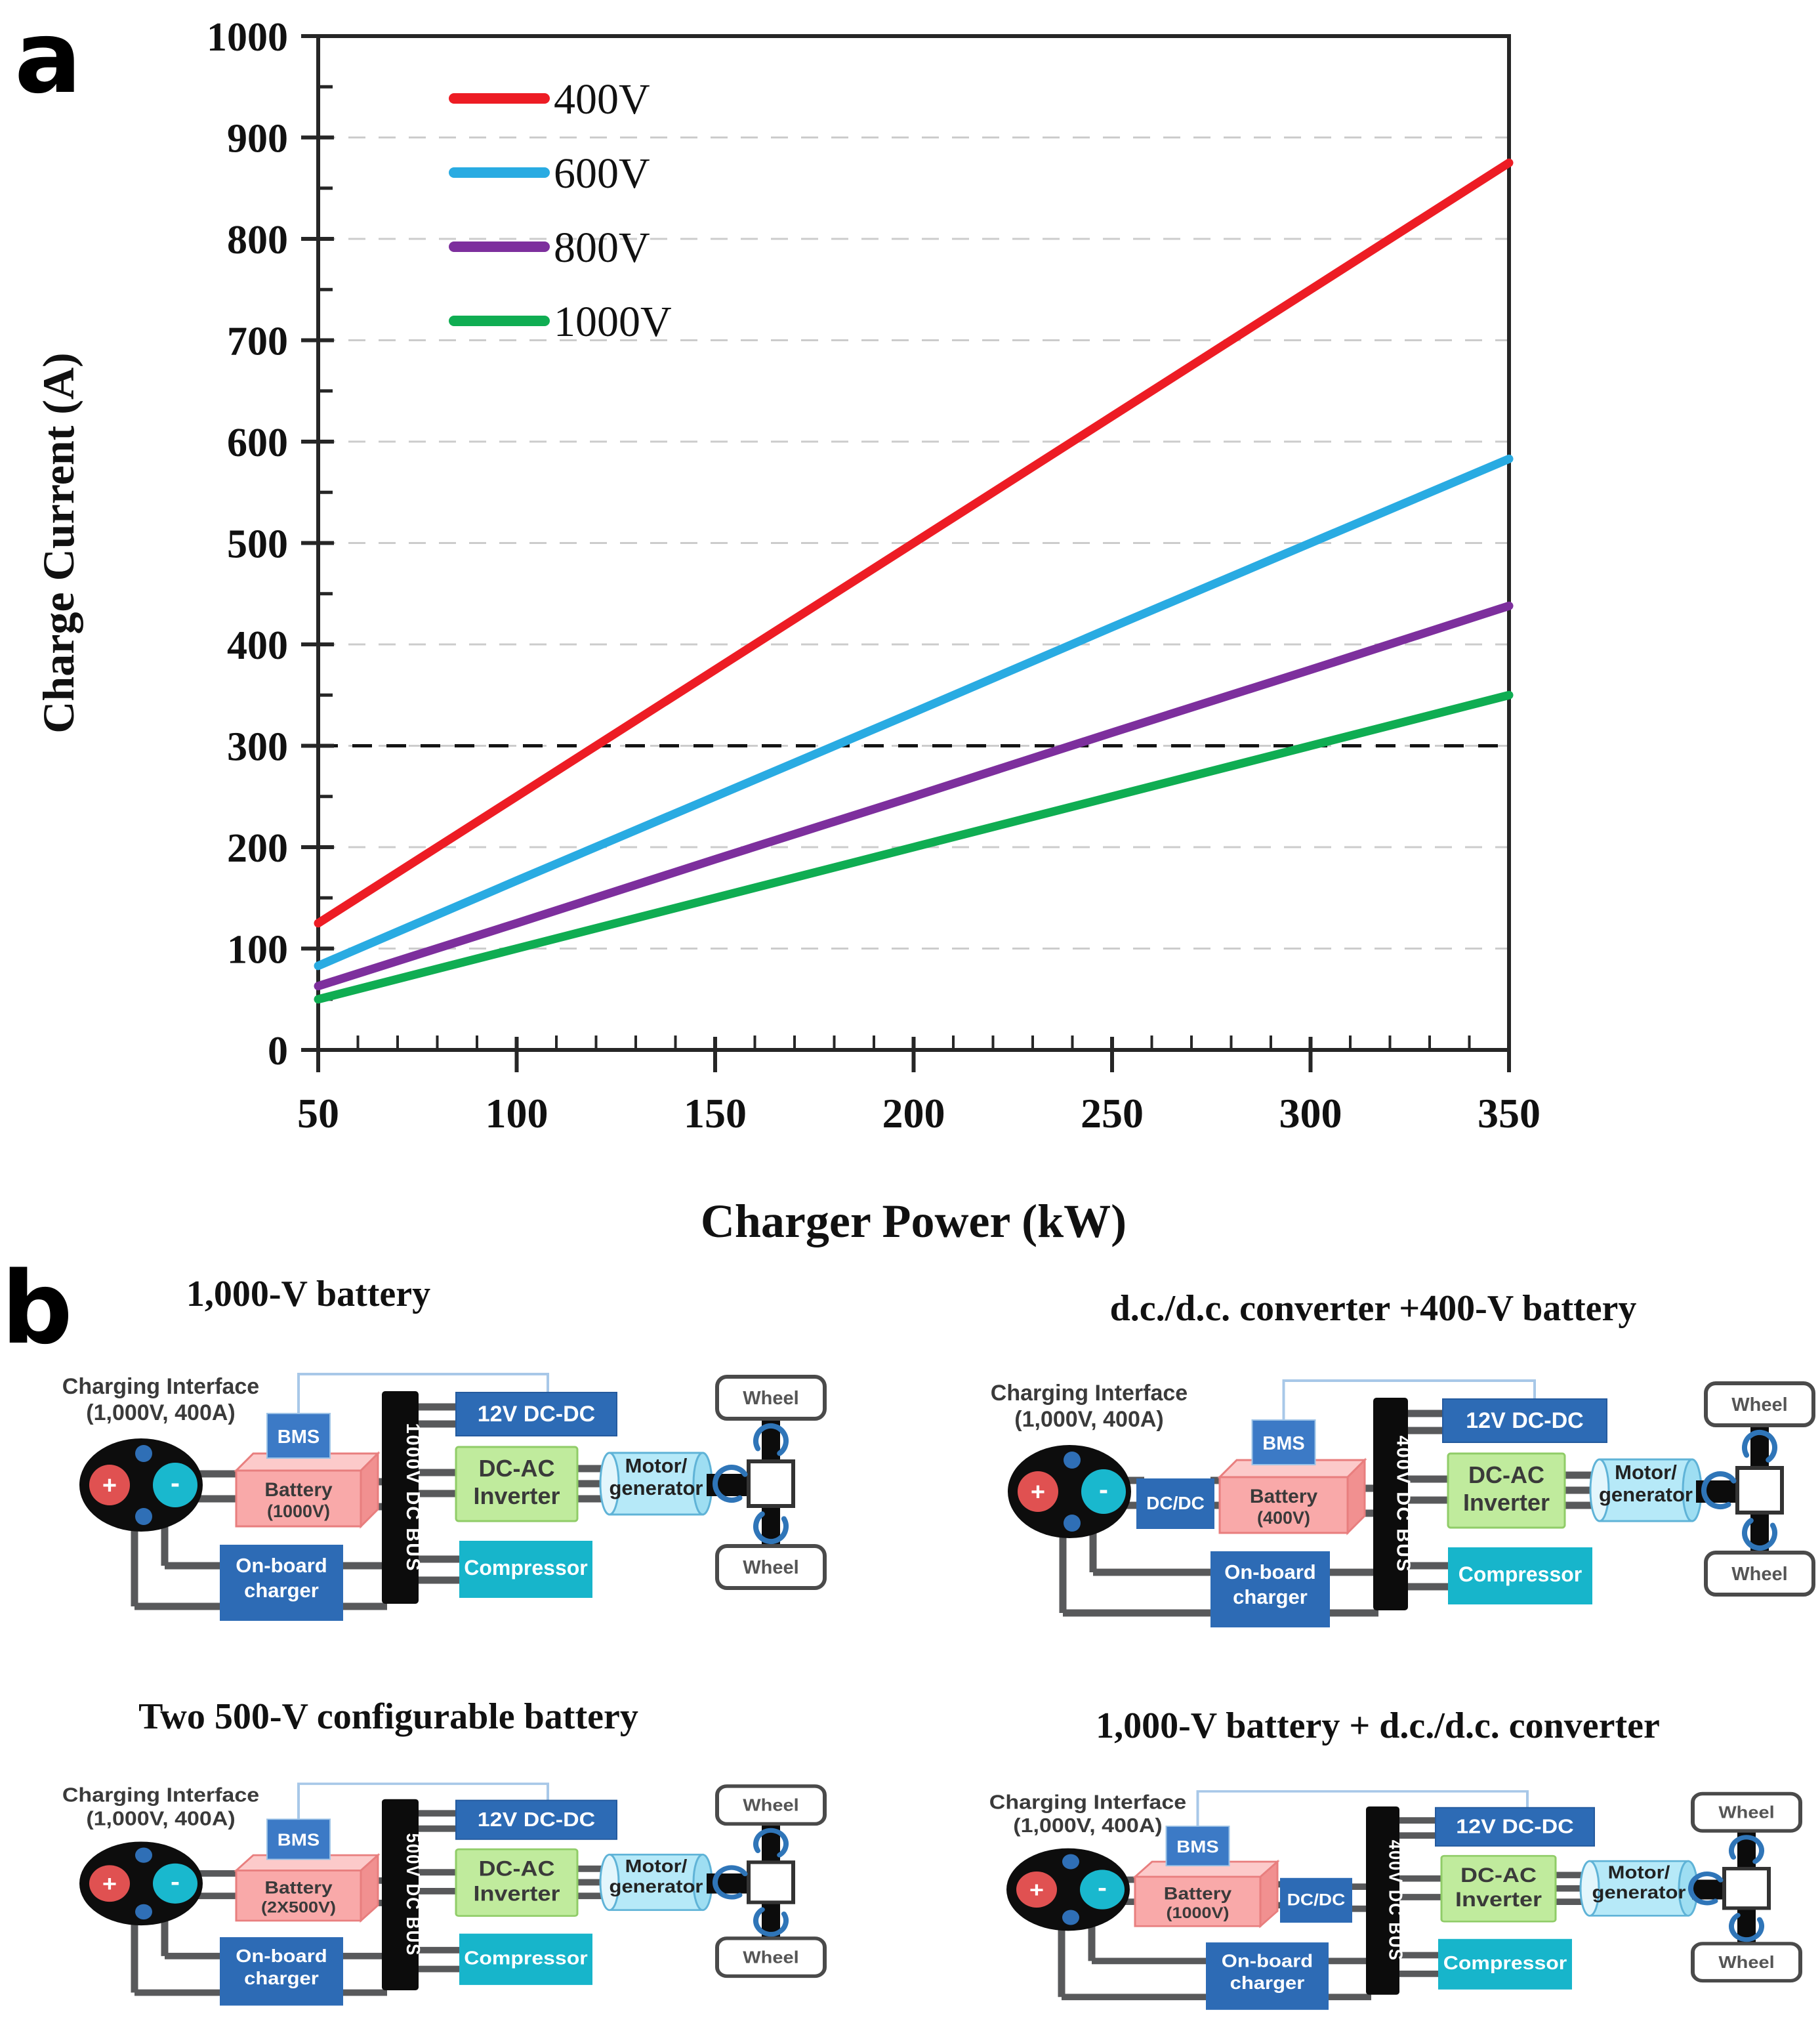  Describe the element at coordinates (1373, 1308) in the screenshot. I see `diagram-title-dcdc-400v-battery: d.c./d.c. converter +400-V battery` at that location.